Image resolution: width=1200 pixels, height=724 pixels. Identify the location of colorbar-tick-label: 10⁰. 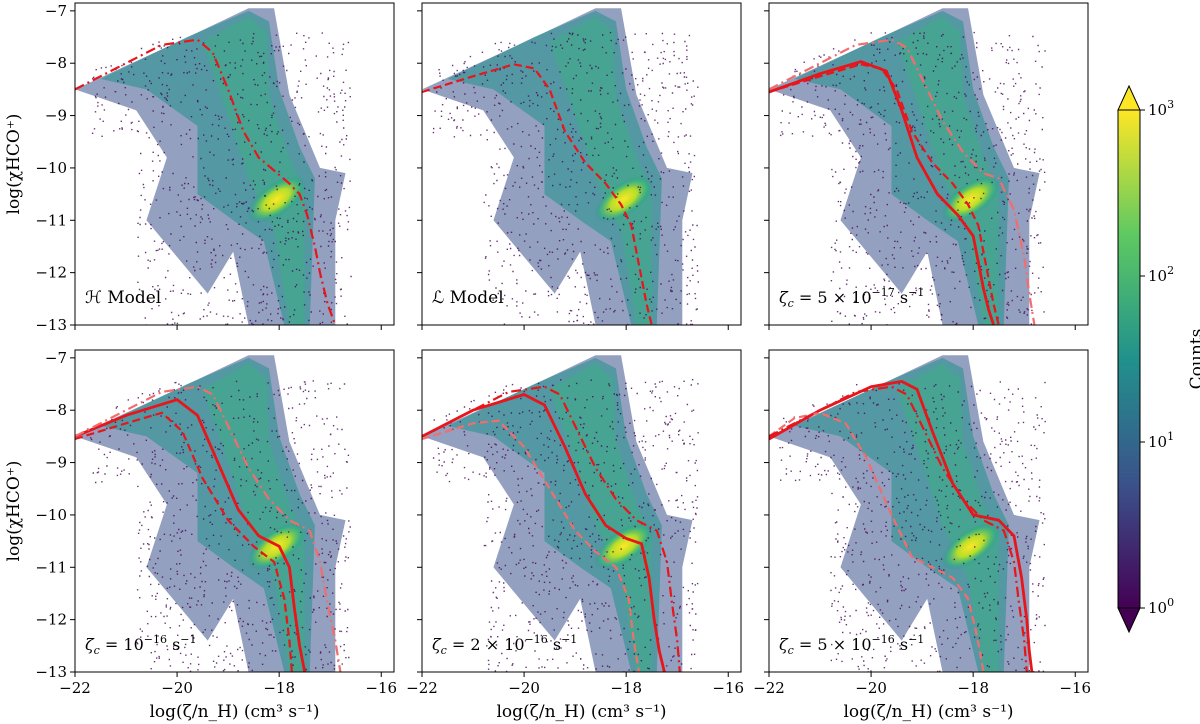
(1161, 606).